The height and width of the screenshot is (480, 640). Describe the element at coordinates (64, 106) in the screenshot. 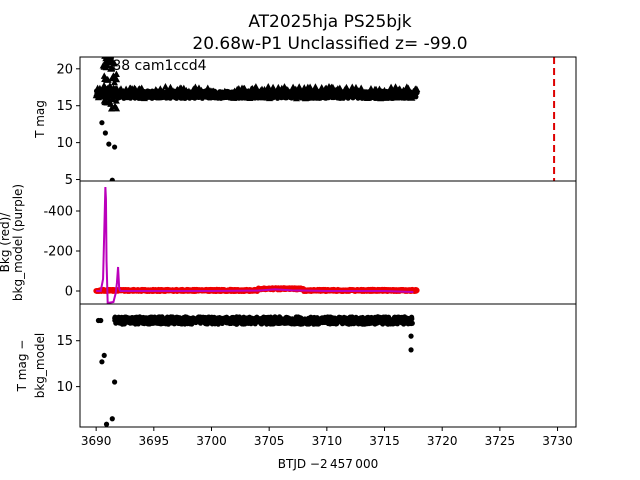

I see `y-tick-label: 15` at that location.